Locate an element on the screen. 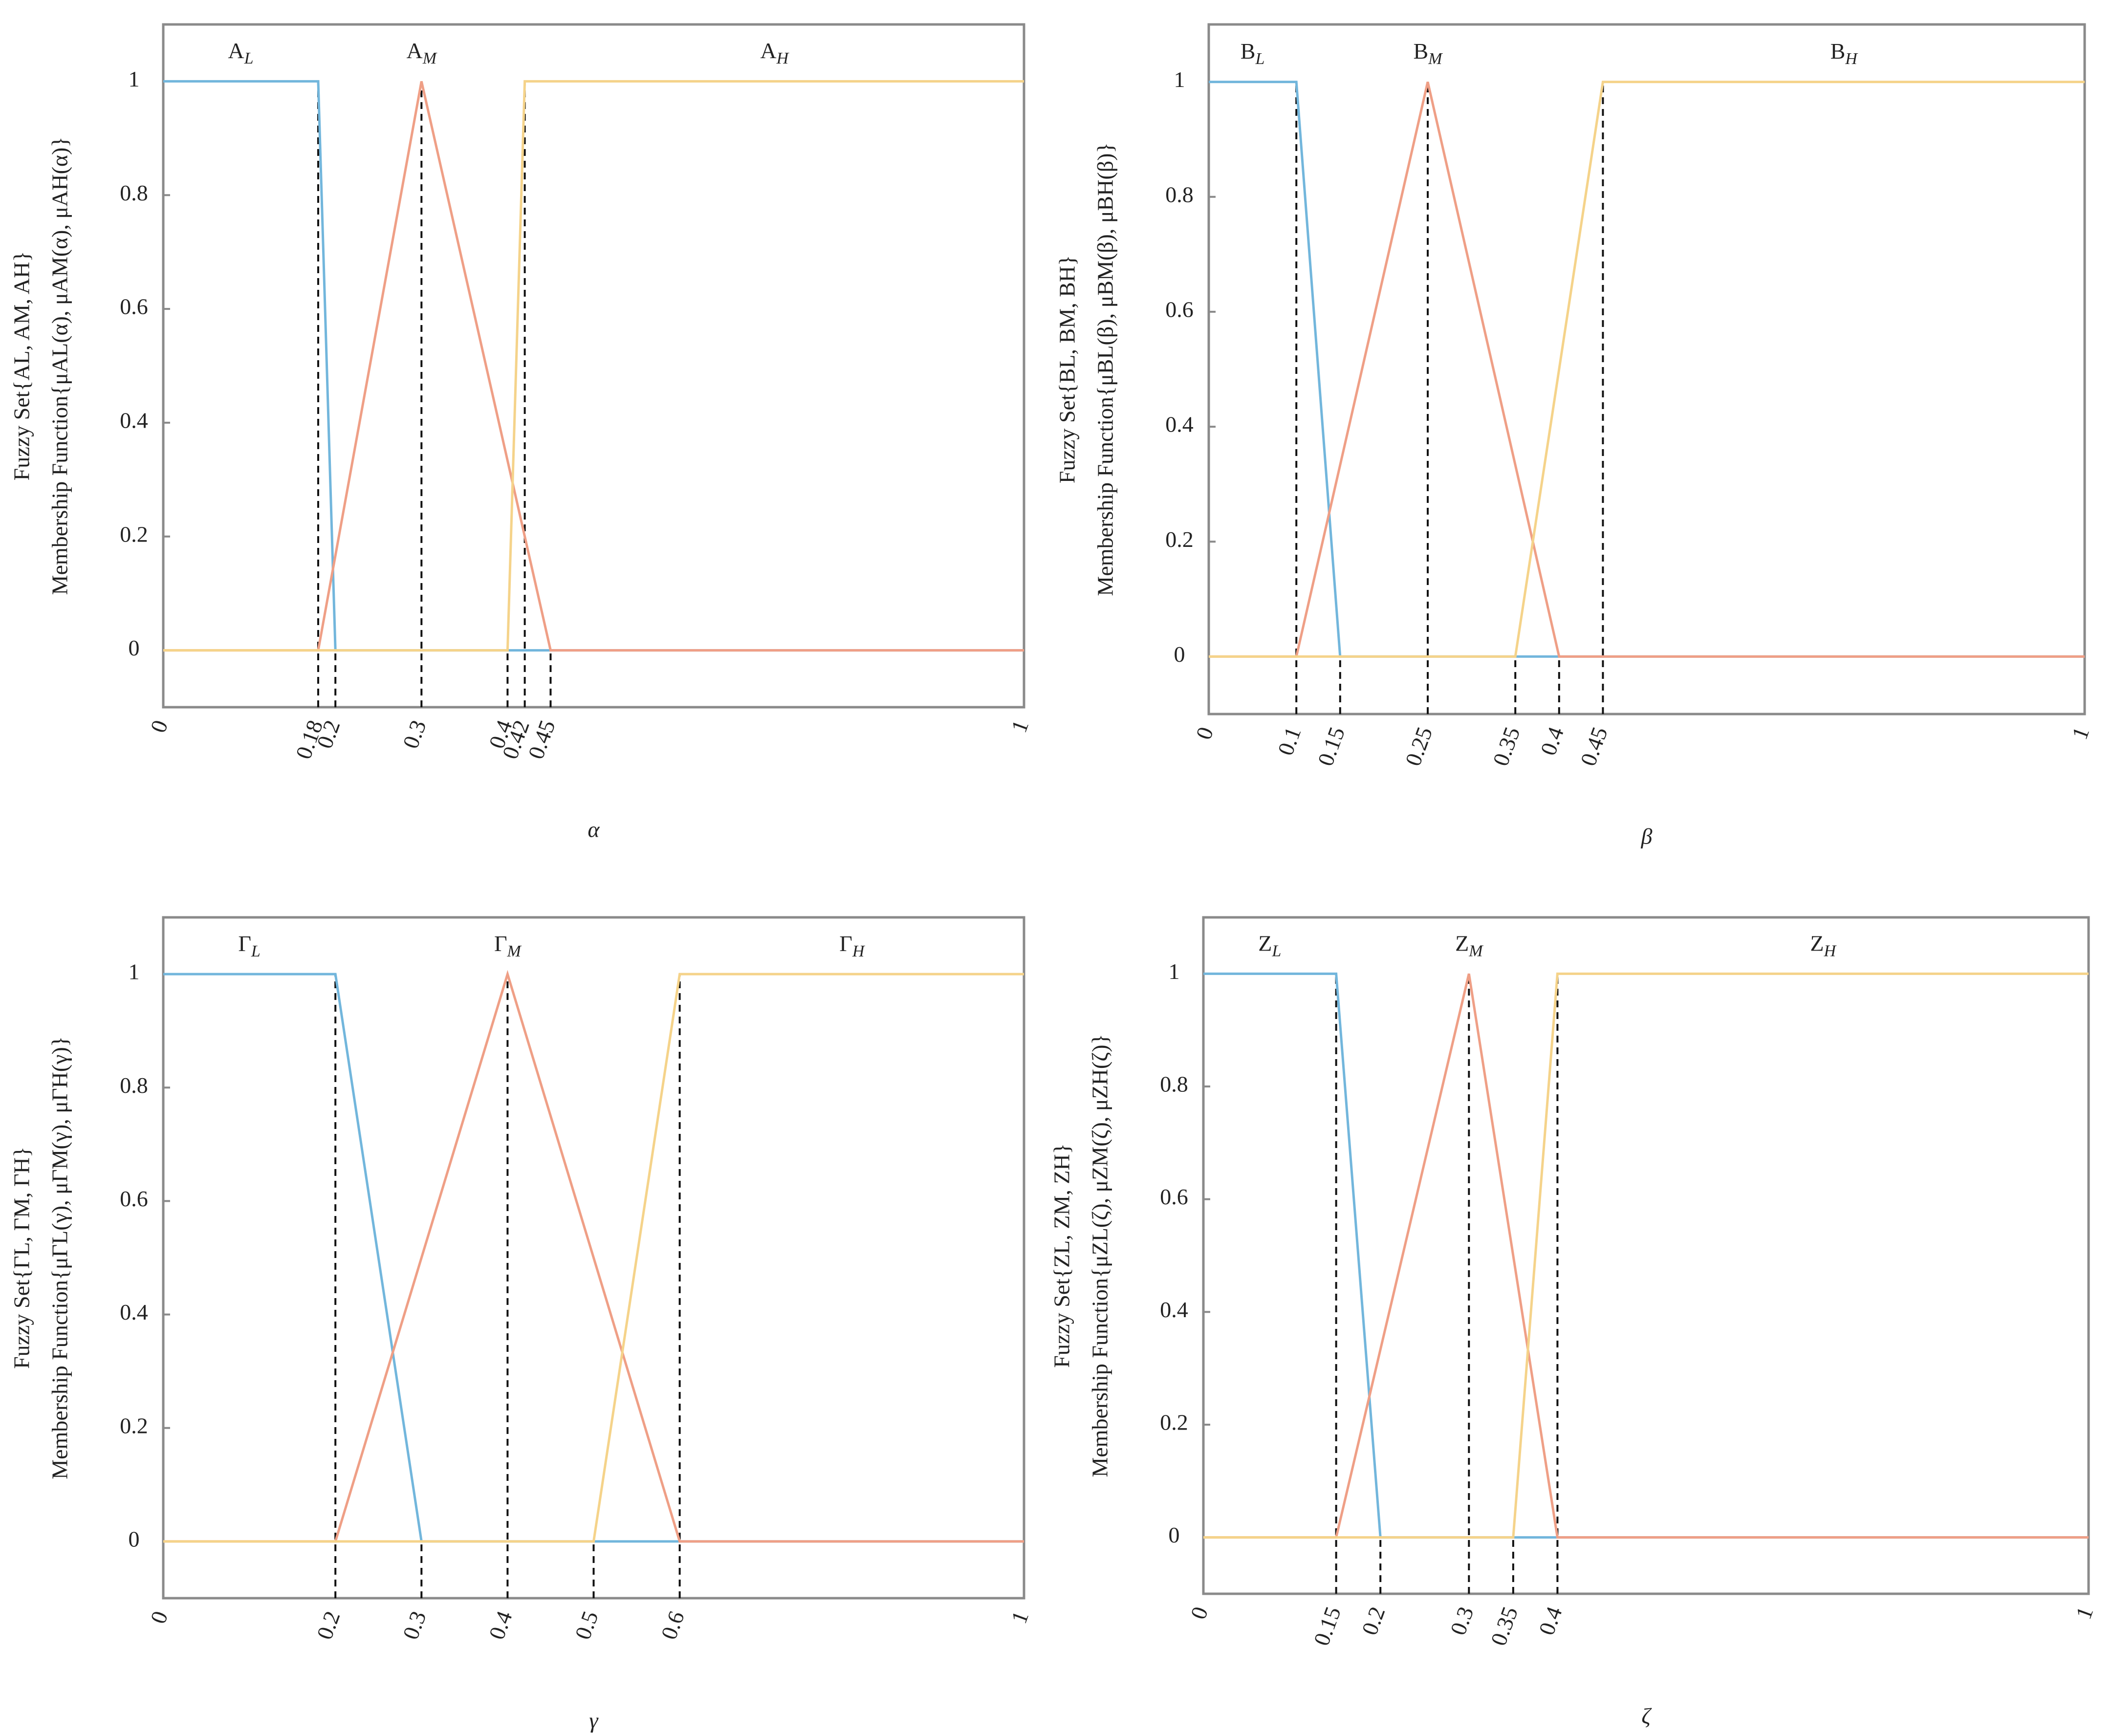 The image size is (2113, 1736). x-axis-label: ζ is located at coordinates (1646, 1716).